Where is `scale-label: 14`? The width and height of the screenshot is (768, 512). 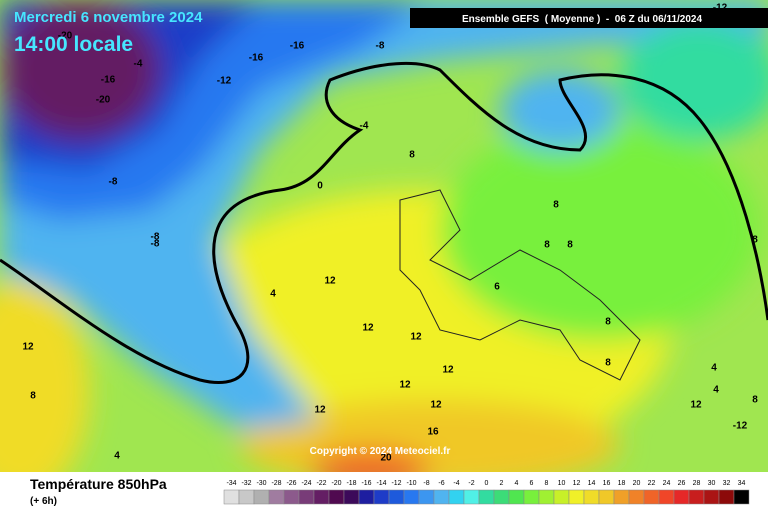 scale-label: 14 is located at coordinates (592, 483).